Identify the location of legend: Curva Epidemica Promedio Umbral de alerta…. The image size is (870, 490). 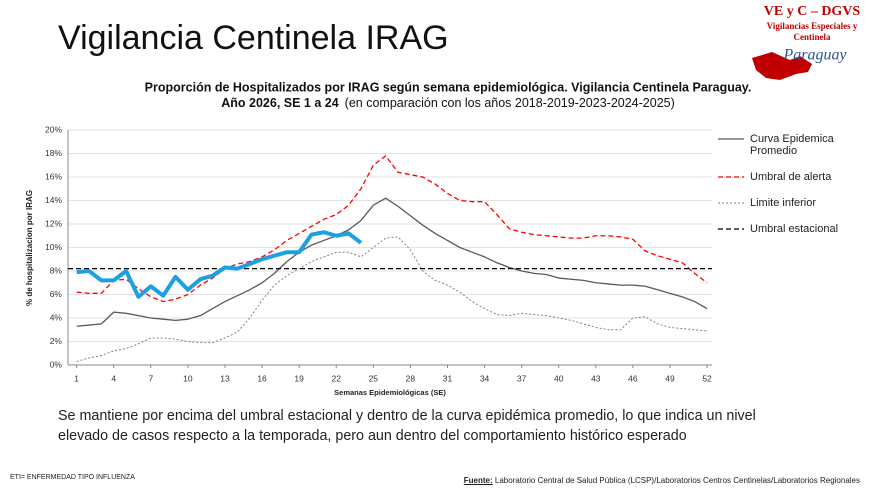
(791, 191).